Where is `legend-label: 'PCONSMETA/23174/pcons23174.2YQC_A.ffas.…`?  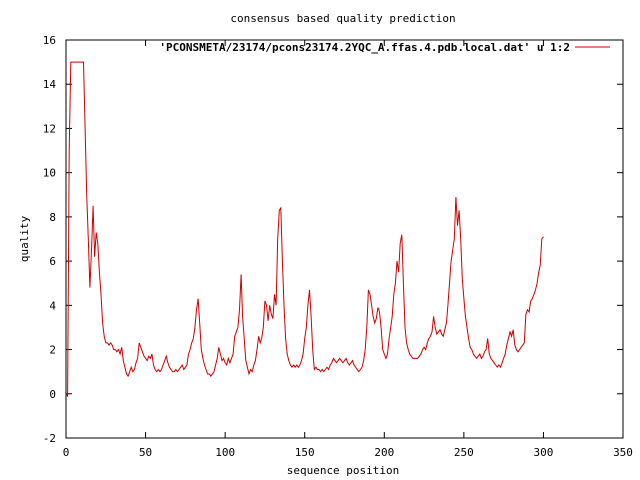 legend-label: 'PCONSMETA/23174/pcons23174.2YQC_A.ffas.… is located at coordinates (364, 47).